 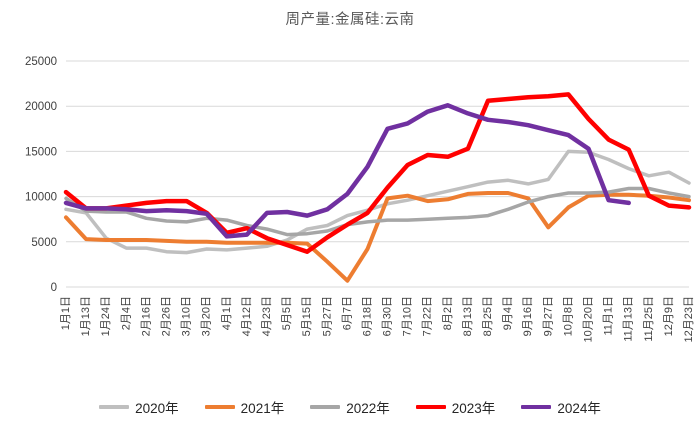 What do you see at coordinates (86, 316) in the screenshot?
I see `x-tick-label: 1月13日` at bounding box center [86, 316].